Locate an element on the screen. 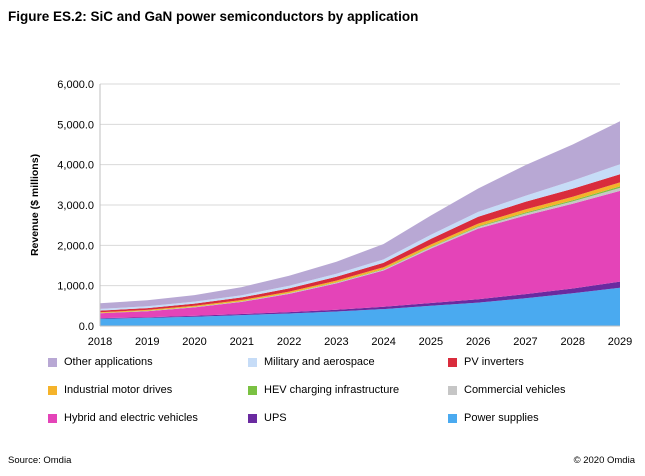 This screenshot has width=645, height=476. legend-item-industrial-motor-drives: Industrial motor drives is located at coordinates (110, 390).